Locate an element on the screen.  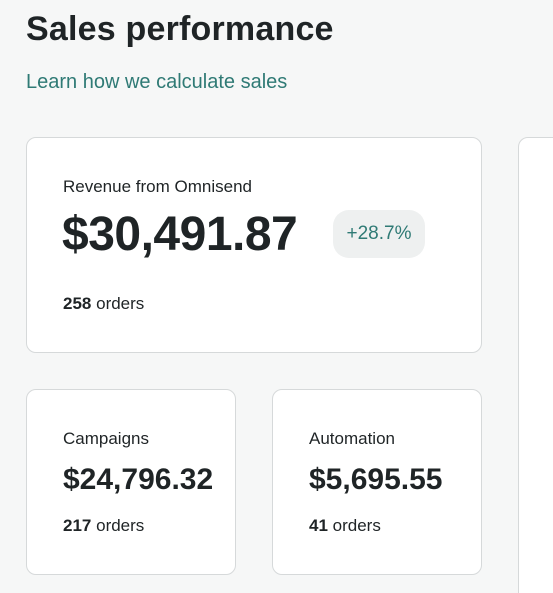
campaigns-orders-count: 217 is located at coordinates (77, 525).